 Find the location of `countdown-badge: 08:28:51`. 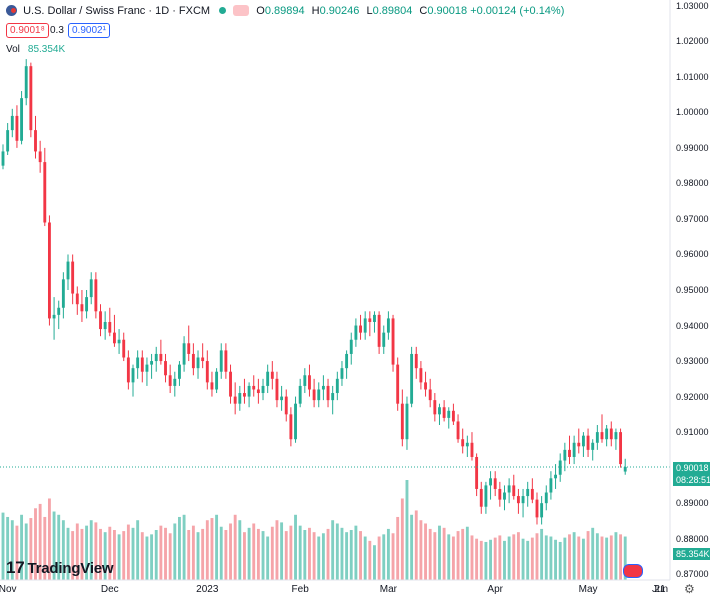

countdown-badge: 08:28:51 is located at coordinates (691, 480).